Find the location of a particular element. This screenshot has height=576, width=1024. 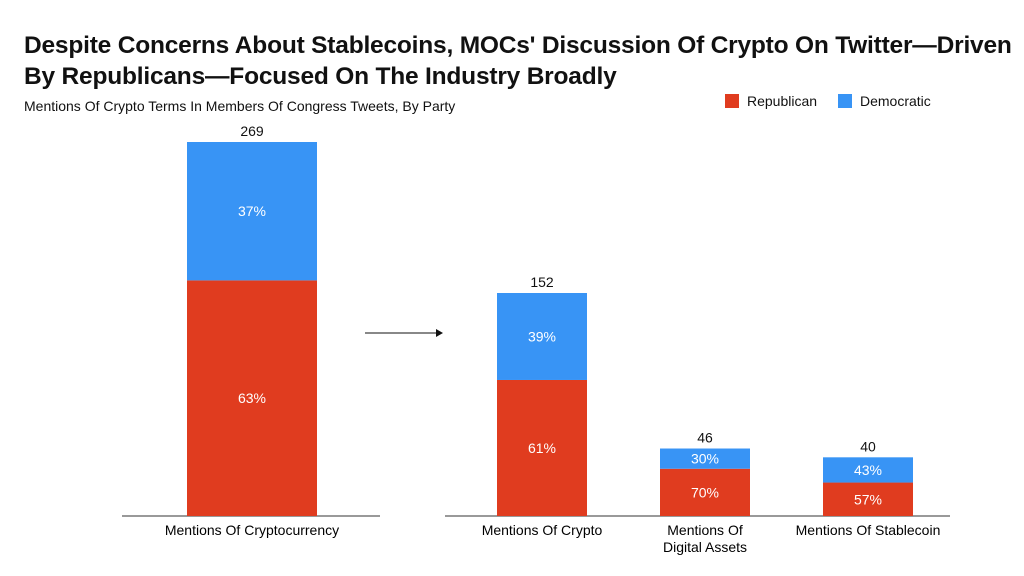

value-label: 70% is located at coordinates (705, 492).